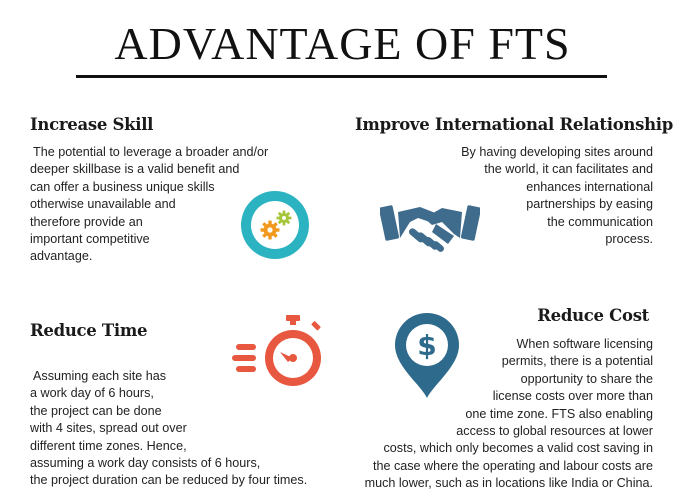 The width and height of the screenshot is (685, 503). I want to click on text-line: assuming a work day consists of 6 hours,, so click(145, 463).